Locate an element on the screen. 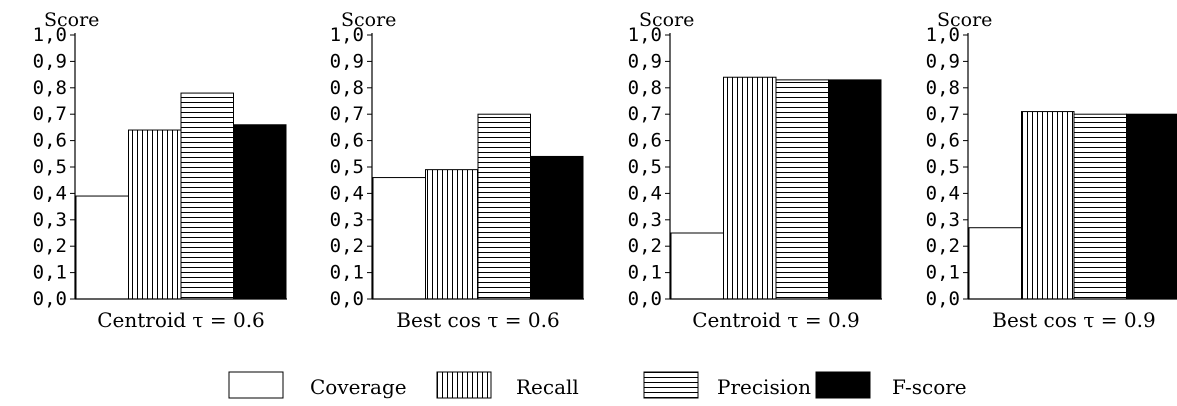  chart-caption: Best cos τ = 0.9 is located at coordinates (1073, 320).